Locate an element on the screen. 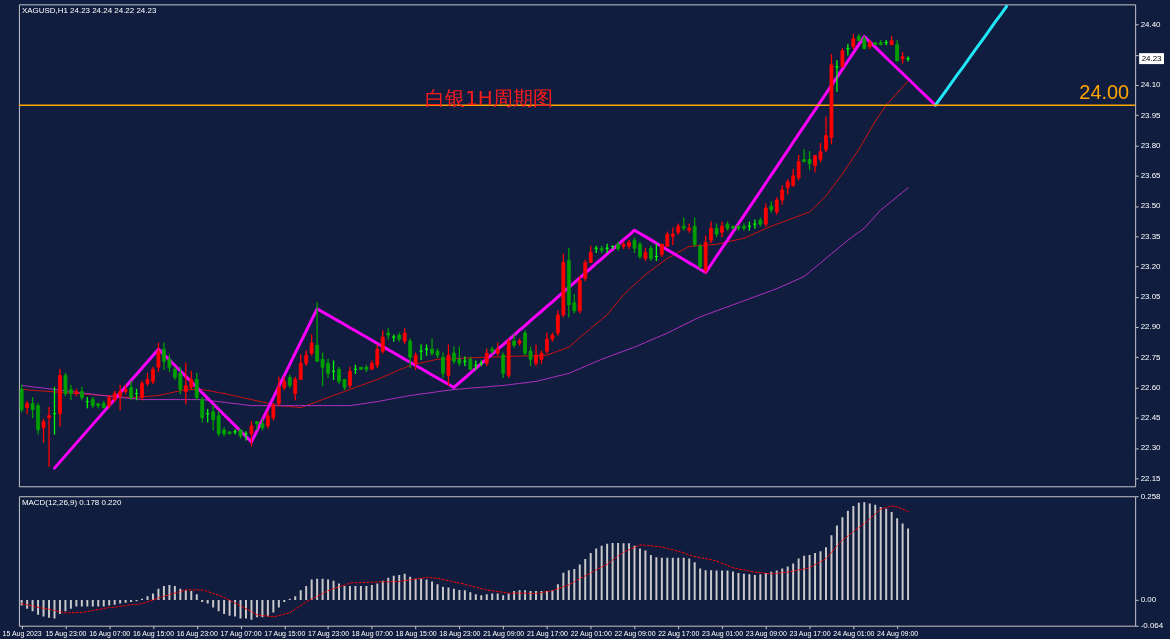 This screenshot has height=639, width=1170. y-tick-label: 23.05 is located at coordinates (1151, 297).